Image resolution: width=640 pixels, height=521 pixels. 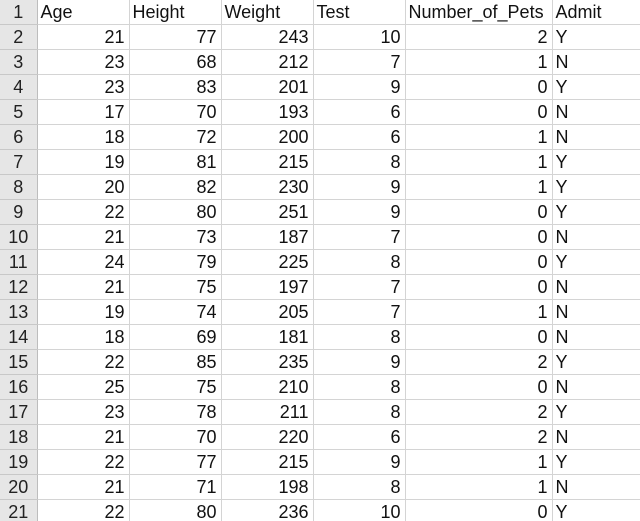 What do you see at coordinates (19, 510) in the screenshot?
I see `row-number: 21` at bounding box center [19, 510].